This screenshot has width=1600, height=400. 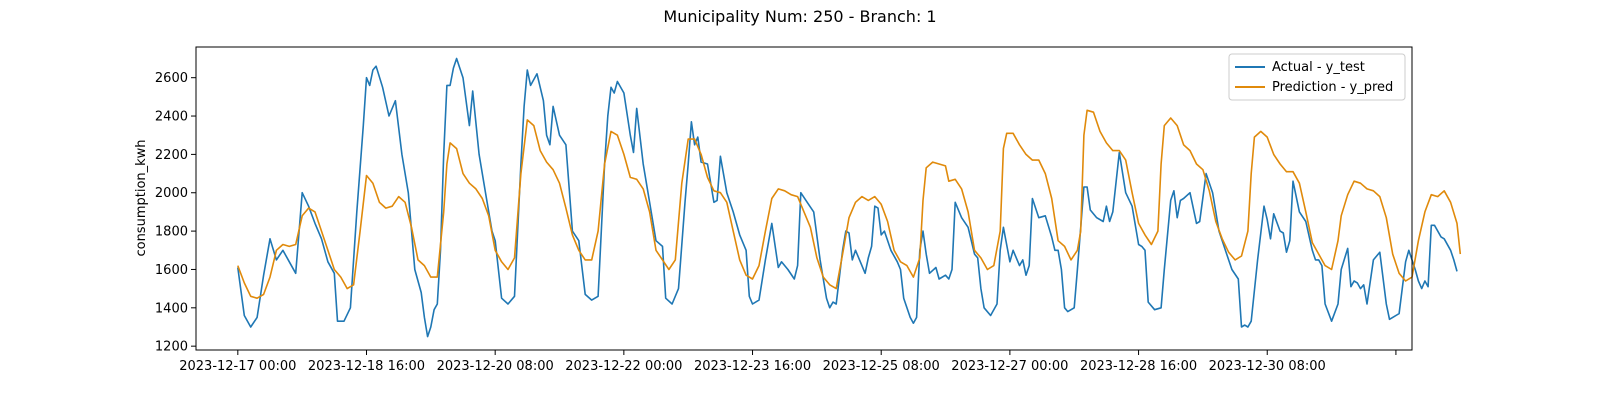 What do you see at coordinates (799, 16) in the screenshot?
I see `chart-title: Municipality Num: 250 - Branch: 1` at bounding box center [799, 16].